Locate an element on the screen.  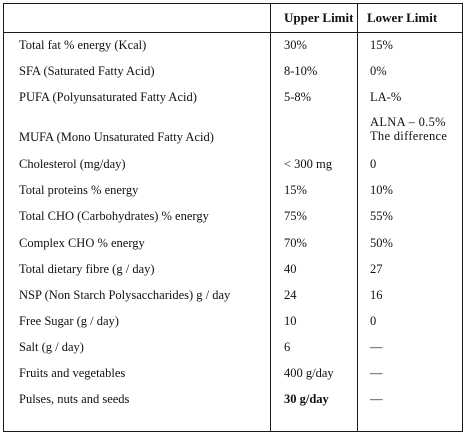
upper-total-fat: 30% is located at coordinates (295, 45).